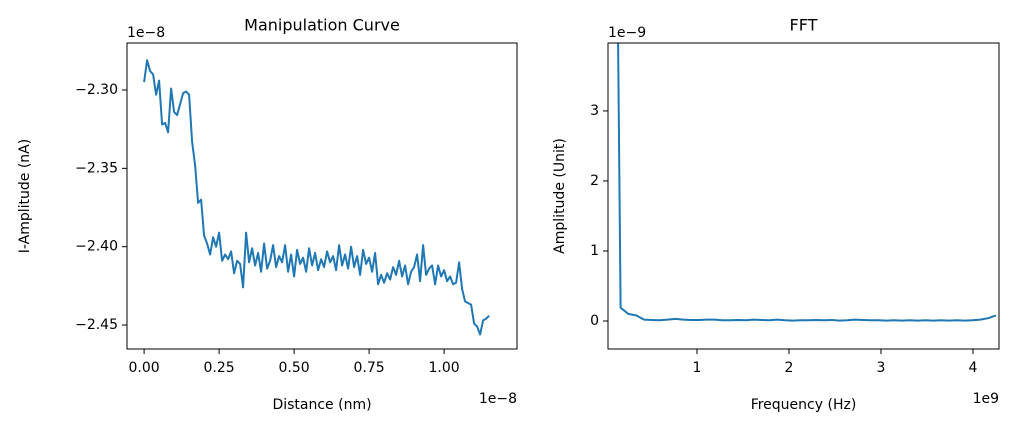 This screenshot has width=1017, height=431. I want to click on y-tick-label: 1, so click(594, 251).